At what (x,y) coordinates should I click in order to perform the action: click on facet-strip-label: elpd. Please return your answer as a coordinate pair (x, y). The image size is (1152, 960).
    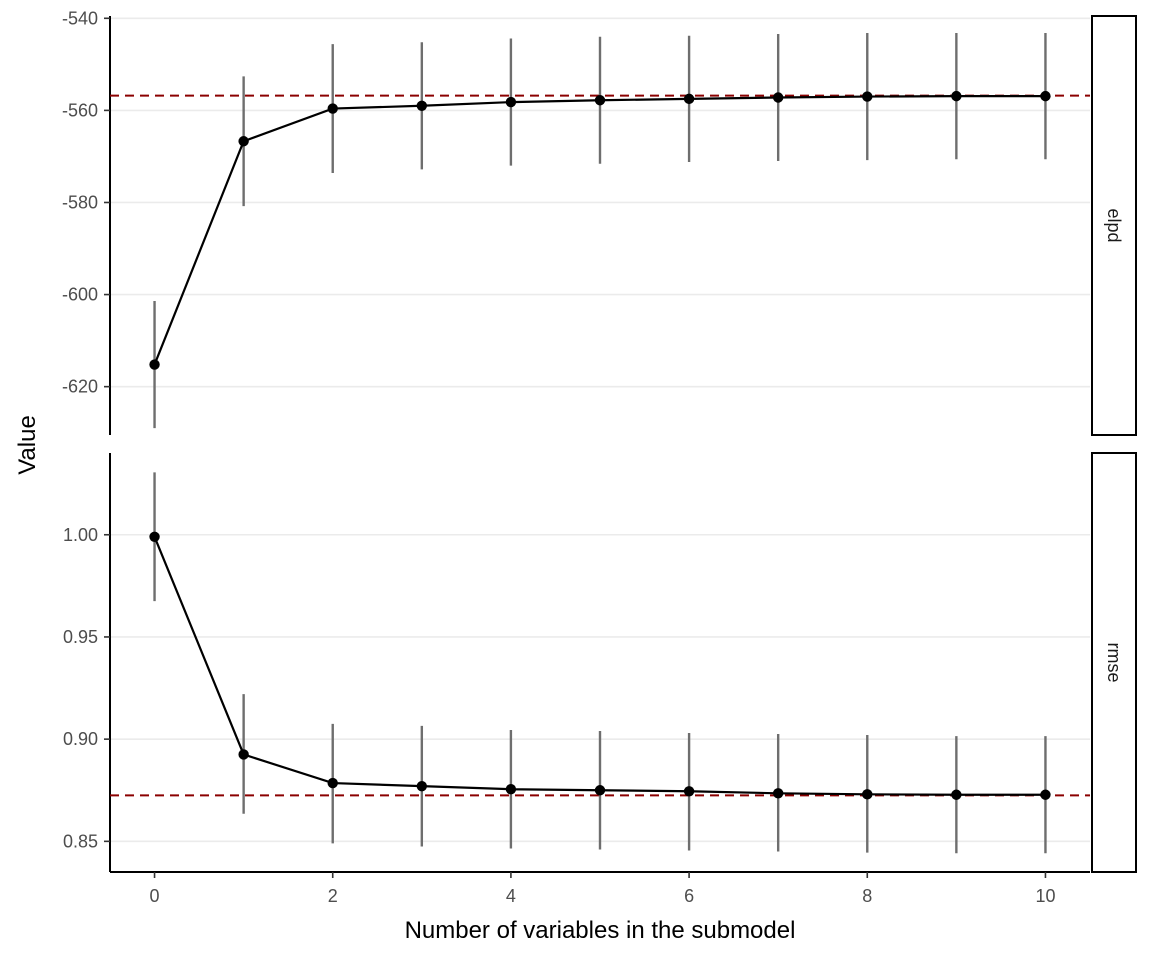
    Looking at the image, I should click on (1114, 225).